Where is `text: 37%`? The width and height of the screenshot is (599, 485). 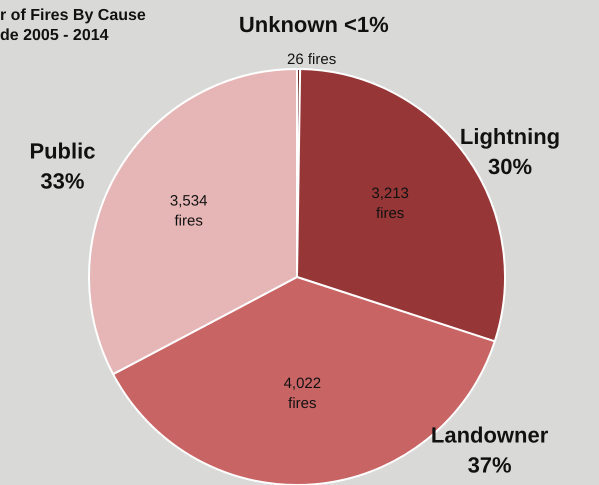
text: 37% is located at coordinates (490, 465).